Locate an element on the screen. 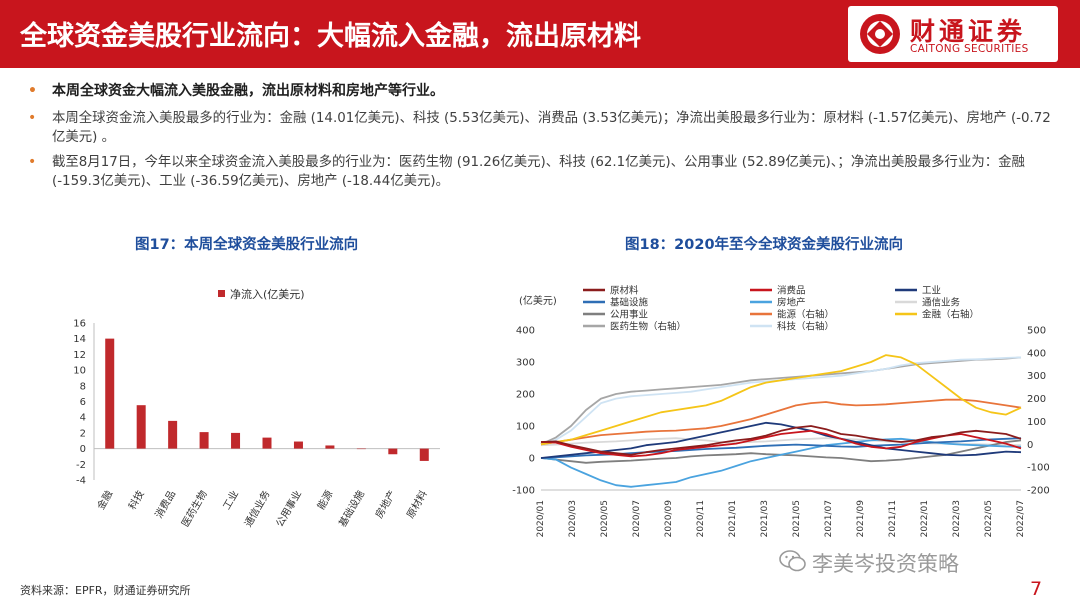 This screenshot has width=1080, height=608. legend-label: 公用事业 is located at coordinates (629, 315).